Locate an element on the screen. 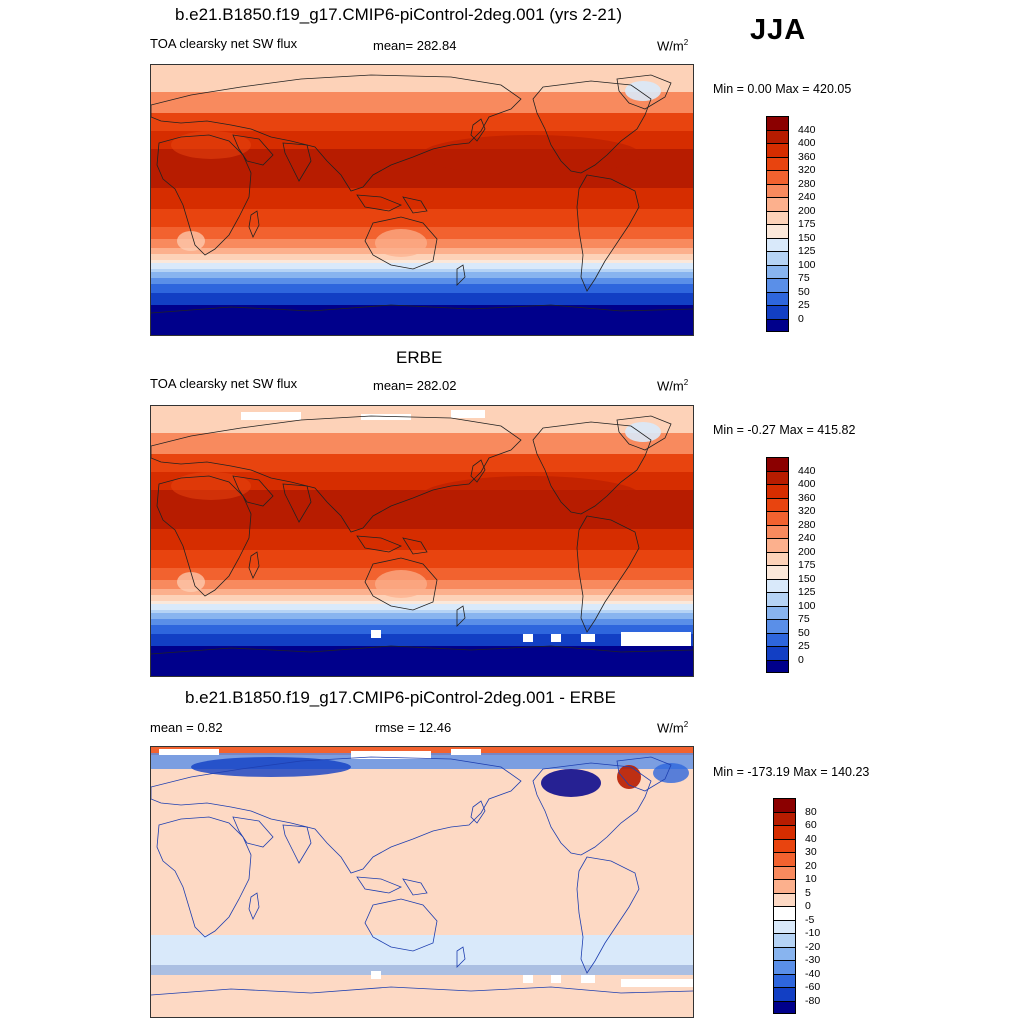 The image size is (1024, 1024). colorbar-tick-label: -10 is located at coordinates (813, 933).